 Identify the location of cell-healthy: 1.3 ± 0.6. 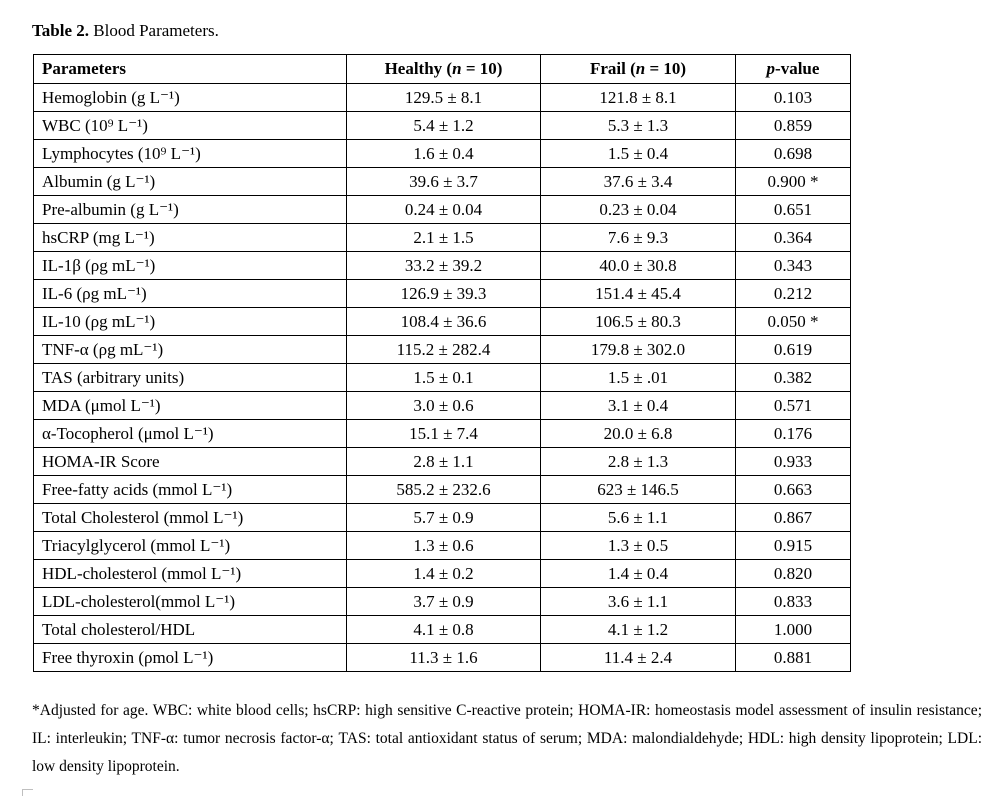
(443, 545).